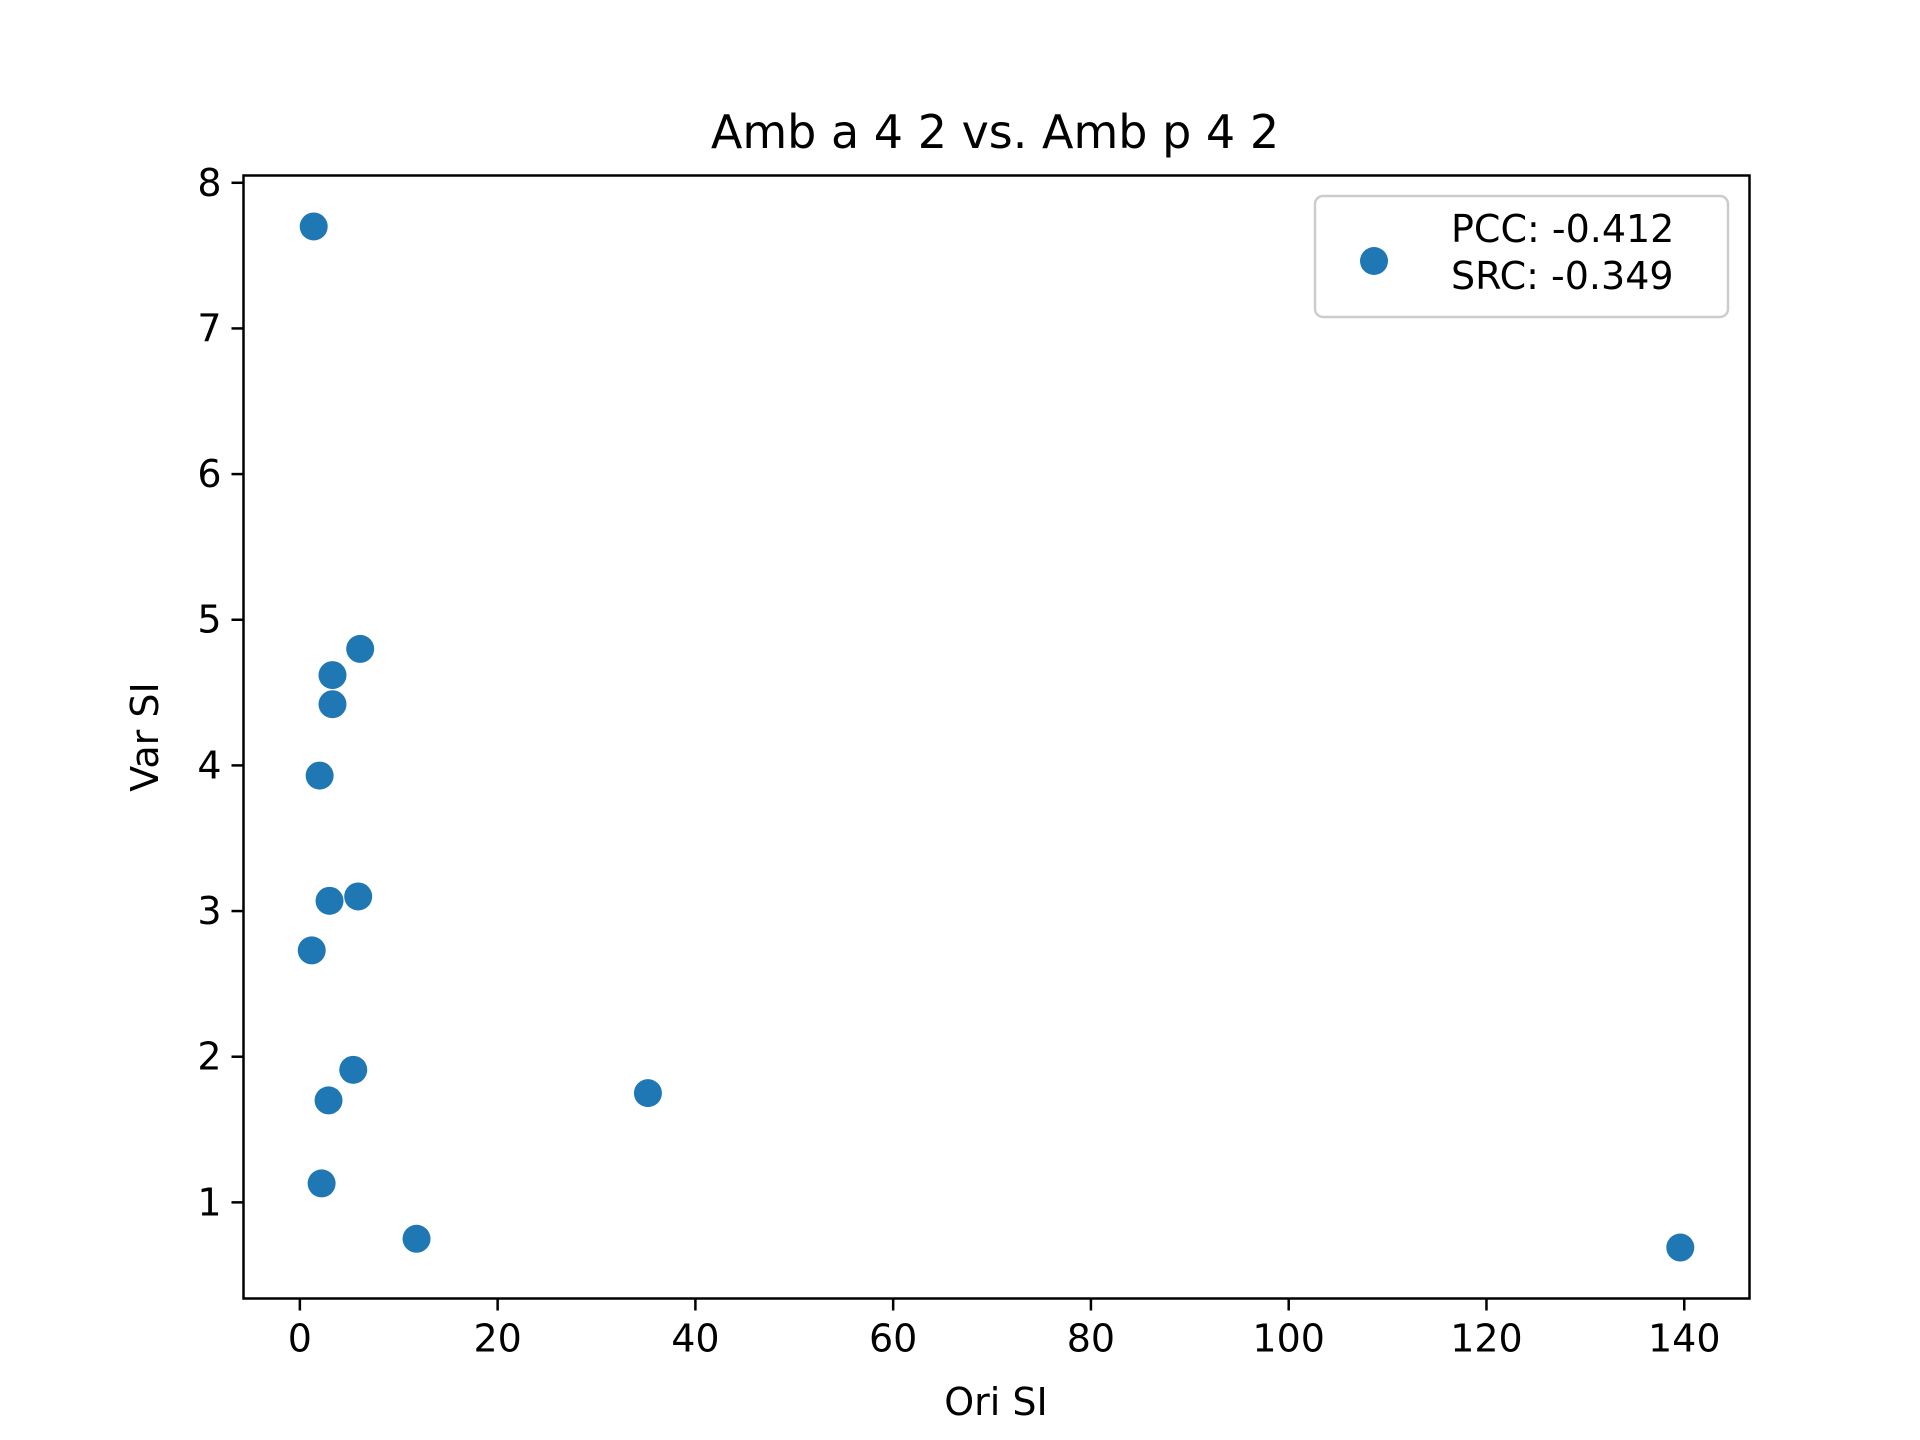  What do you see at coordinates (1374, 261) in the screenshot?
I see `legend-marker` at bounding box center [1374, 261].